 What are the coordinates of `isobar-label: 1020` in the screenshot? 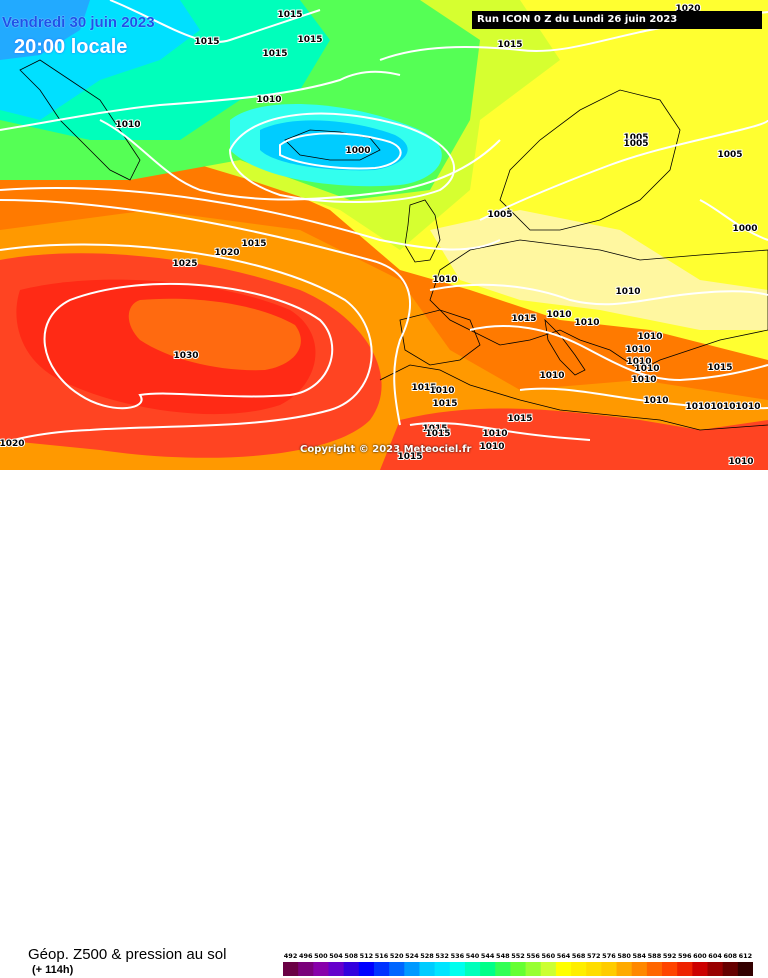 It's located at (12, 444).